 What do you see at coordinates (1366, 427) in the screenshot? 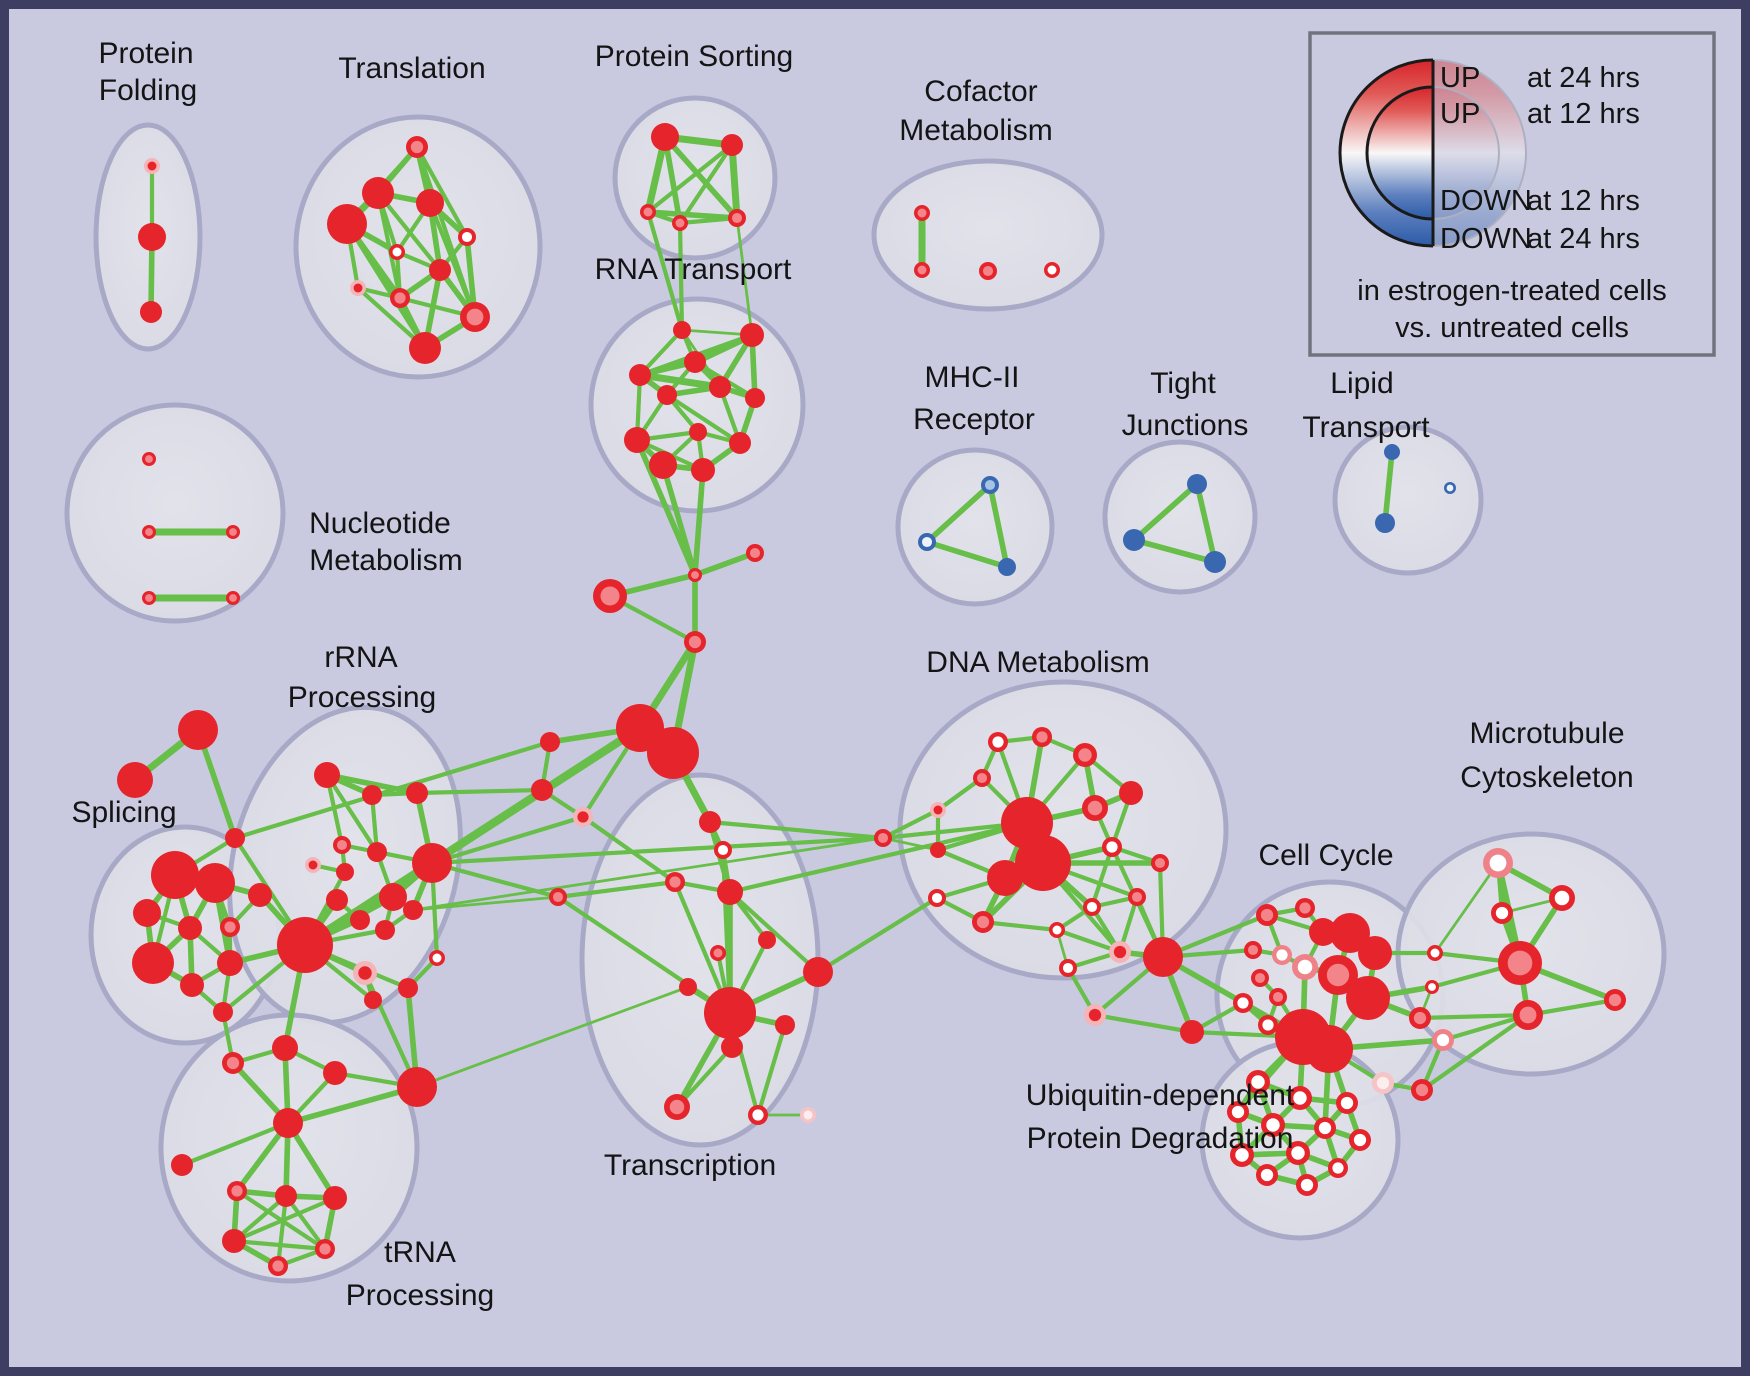
I see `cluster-label-14: Transport` at bounding box center [1366, 427].